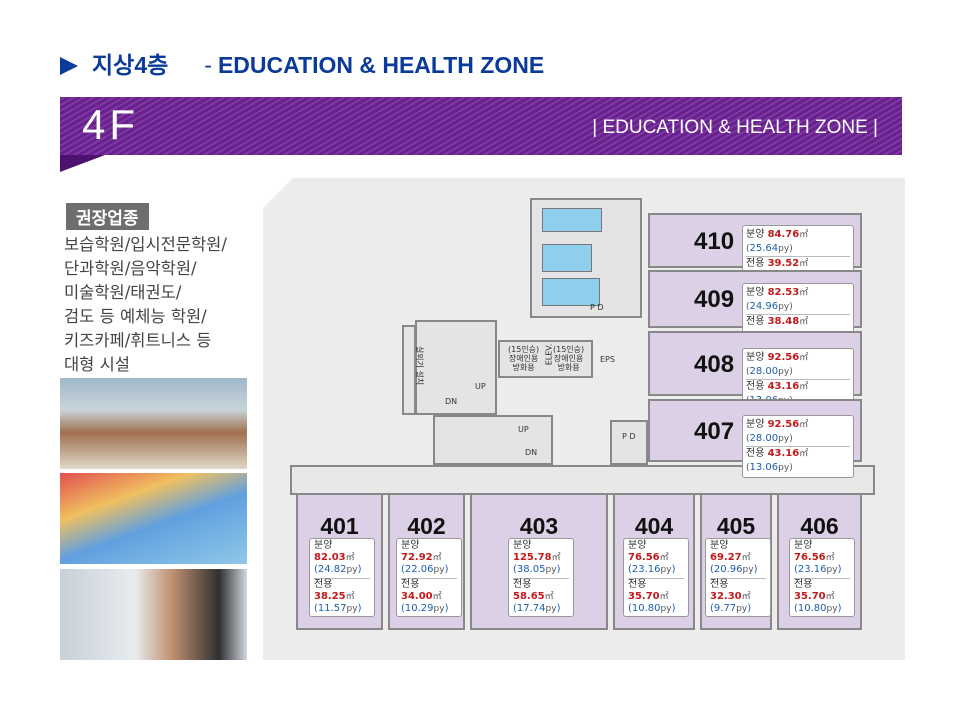 The image size is (953, 715). I want to click on unit-area-box: 분양 92.56㎡(28.00py)전용 43.16㎡(13.06py), so click(798, 446).